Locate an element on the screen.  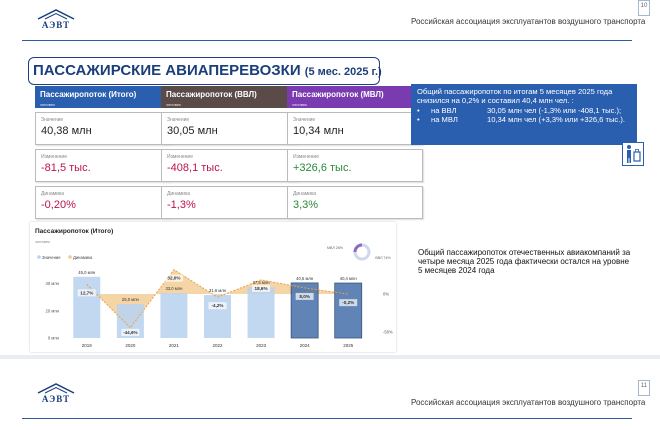
title-frame is located at coordinates (204, 71).